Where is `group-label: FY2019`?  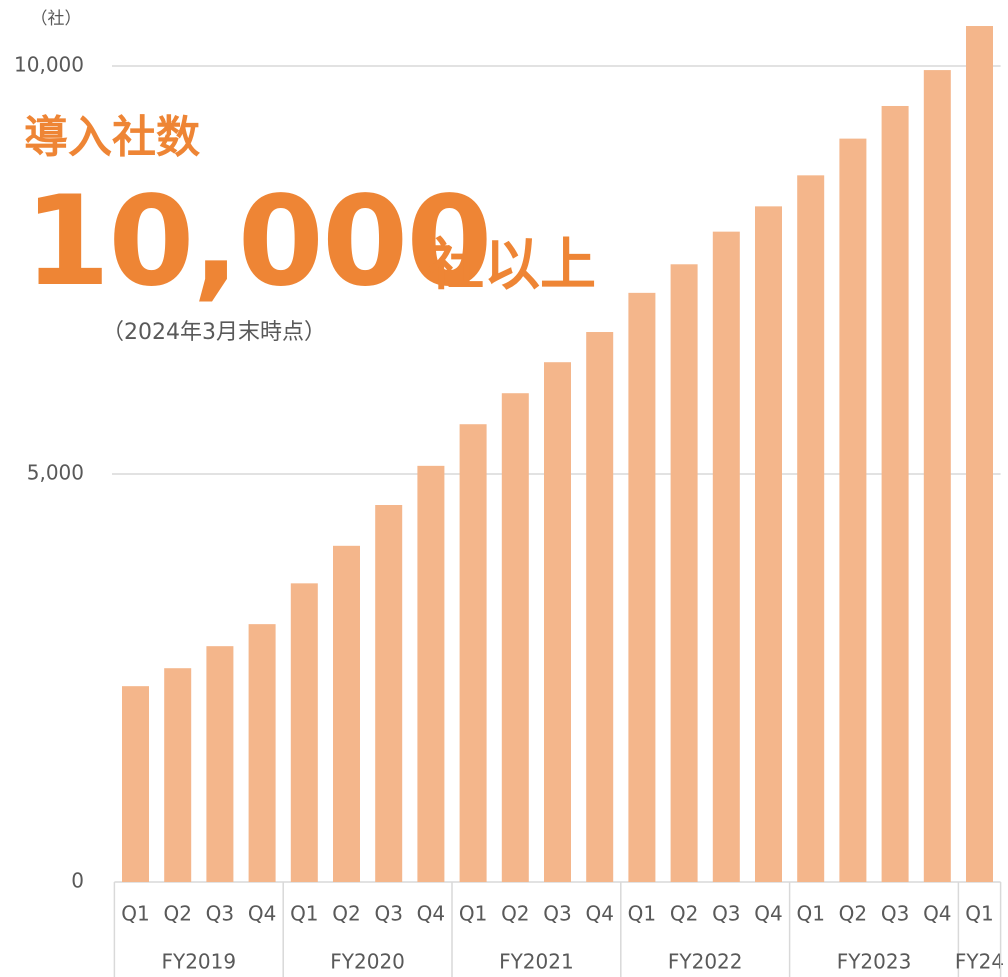 group-label: FY2019 is located at coordinates (198, 962).